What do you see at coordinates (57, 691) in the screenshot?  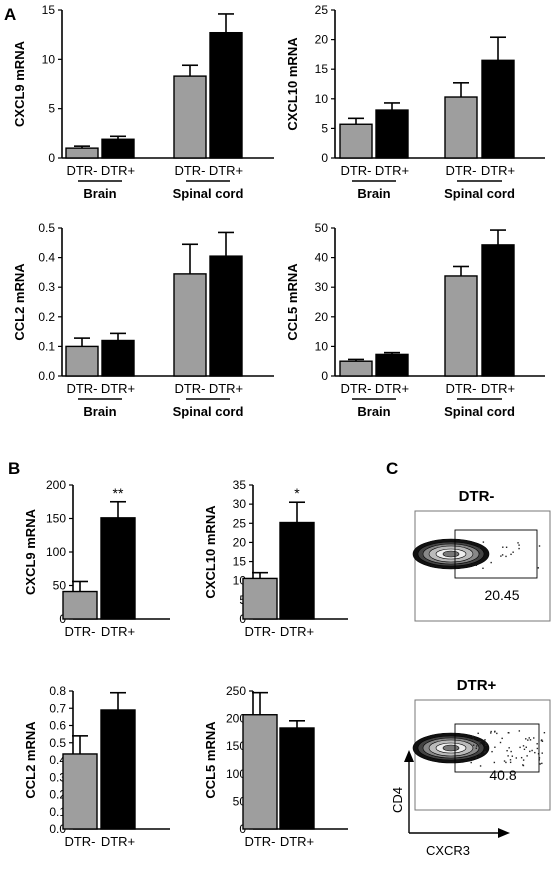 I see `y-tick-label: 0.8` at bounding box center [57, 691].